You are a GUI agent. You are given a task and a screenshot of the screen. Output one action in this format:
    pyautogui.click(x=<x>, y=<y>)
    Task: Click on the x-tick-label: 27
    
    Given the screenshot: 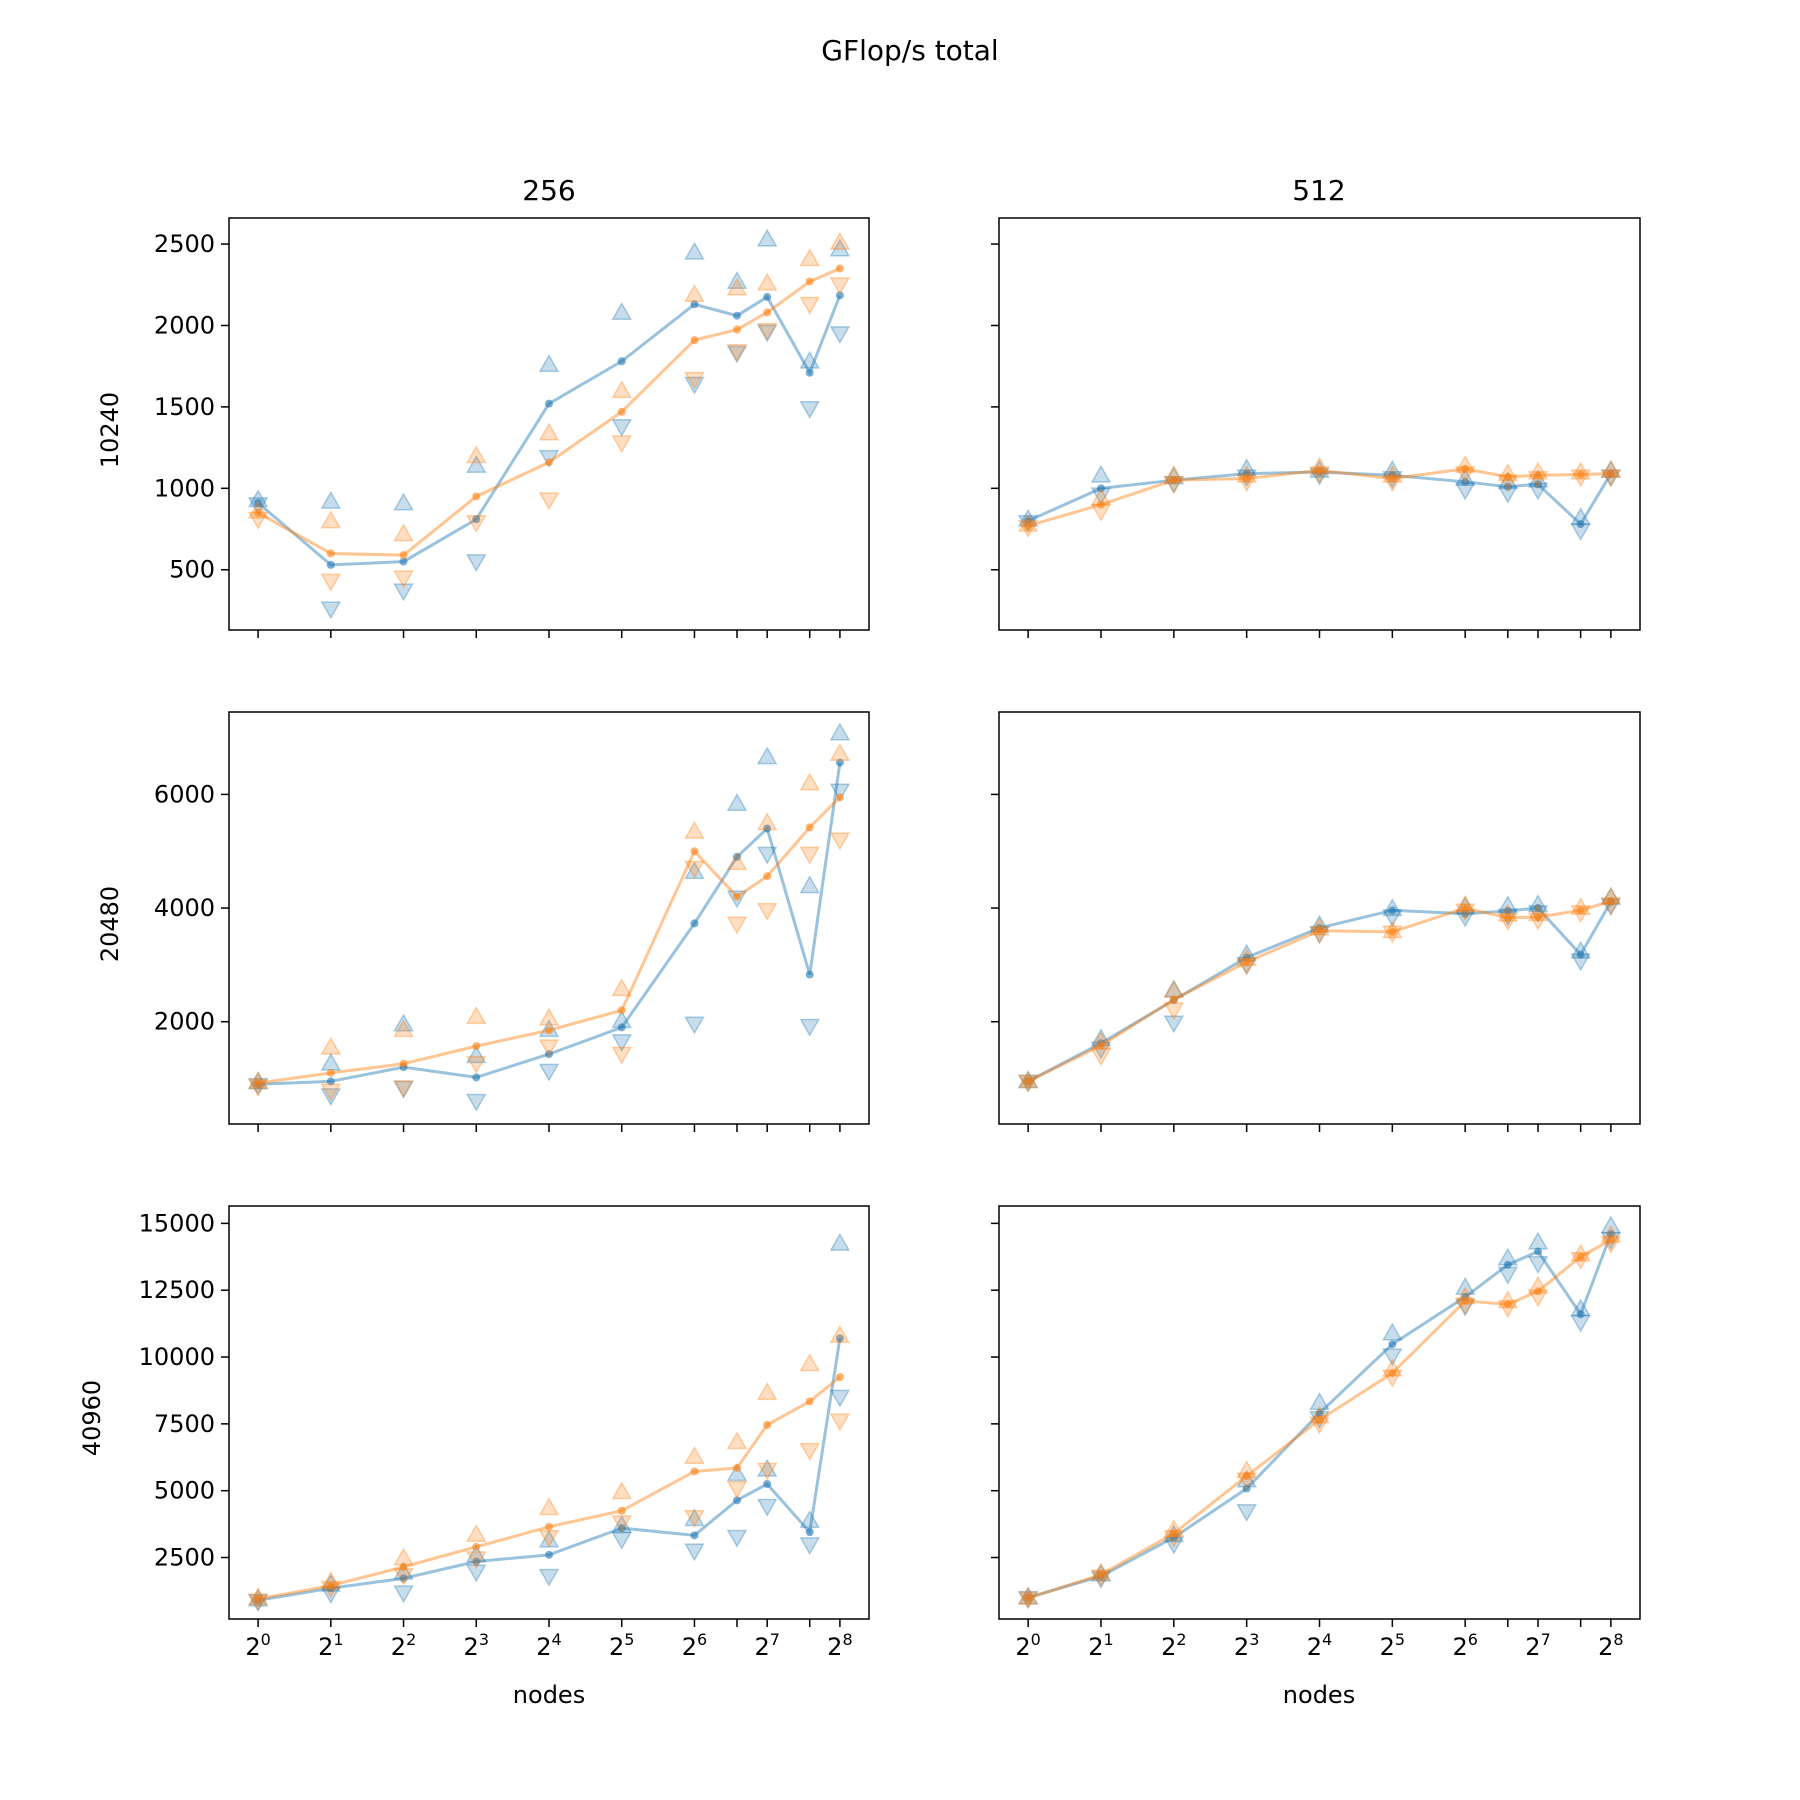 What is the action you would take?
    pyautogui.click(x=766, y=1645)
    